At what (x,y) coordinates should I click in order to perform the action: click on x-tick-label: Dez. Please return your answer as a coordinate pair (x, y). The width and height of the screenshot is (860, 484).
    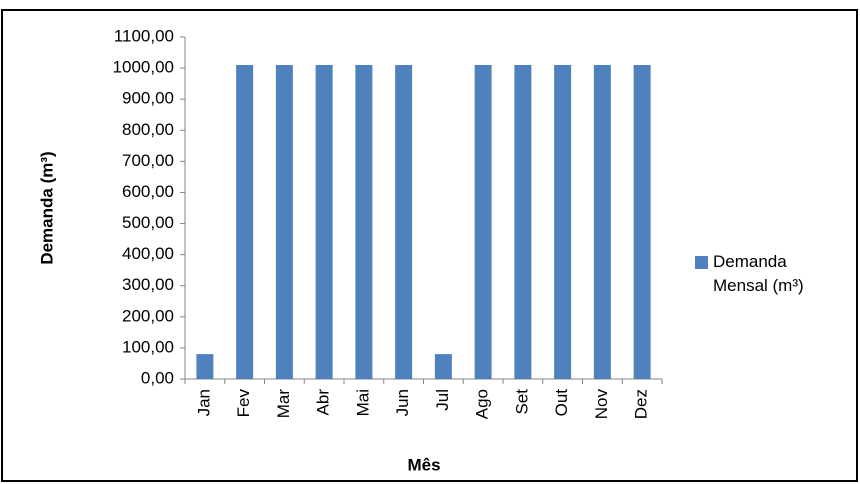
    Looking at the image, I should click on (641, 404).